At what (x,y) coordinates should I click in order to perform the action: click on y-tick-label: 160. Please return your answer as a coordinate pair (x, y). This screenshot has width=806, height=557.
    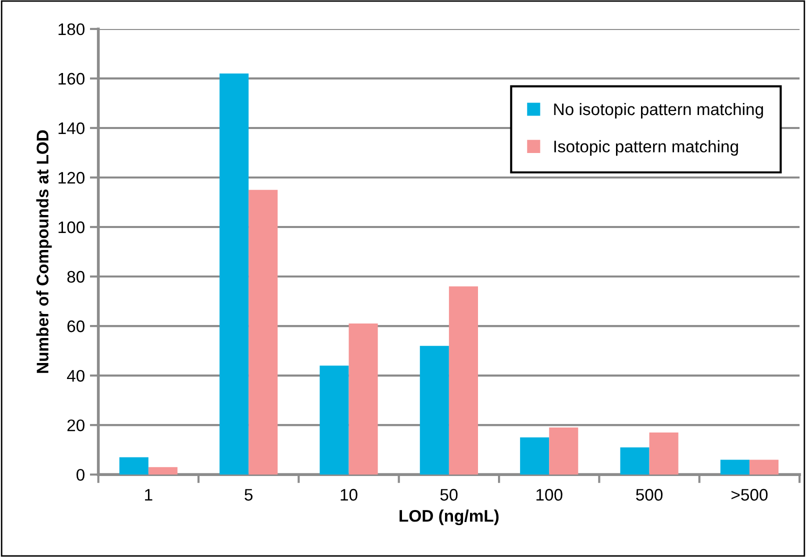
    Looking at the image, I should click on (71, 78).